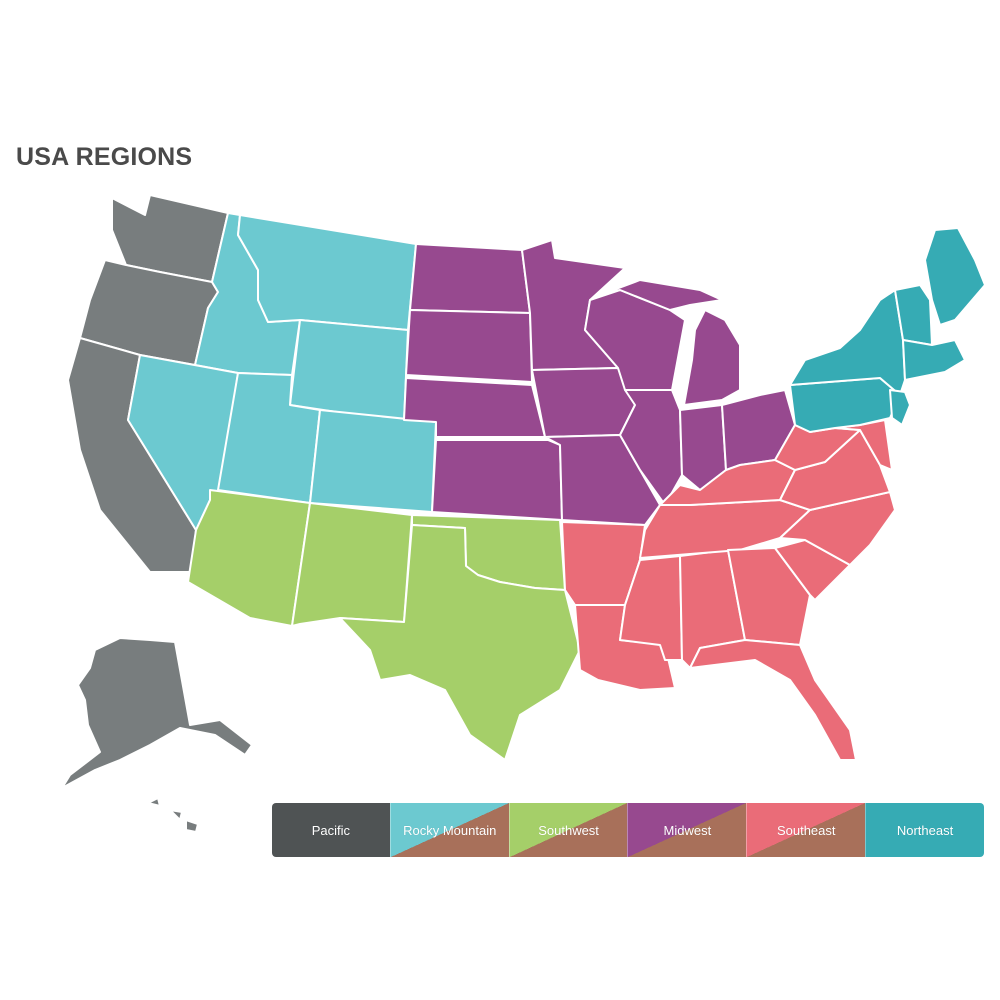 Image resolution: width=1000 pixels, height=1000 pixels. What do you see at coordinates (104, 157) in the screenshot?
I see `page-title: USA REGIONS` at bounding box center [104, 157].